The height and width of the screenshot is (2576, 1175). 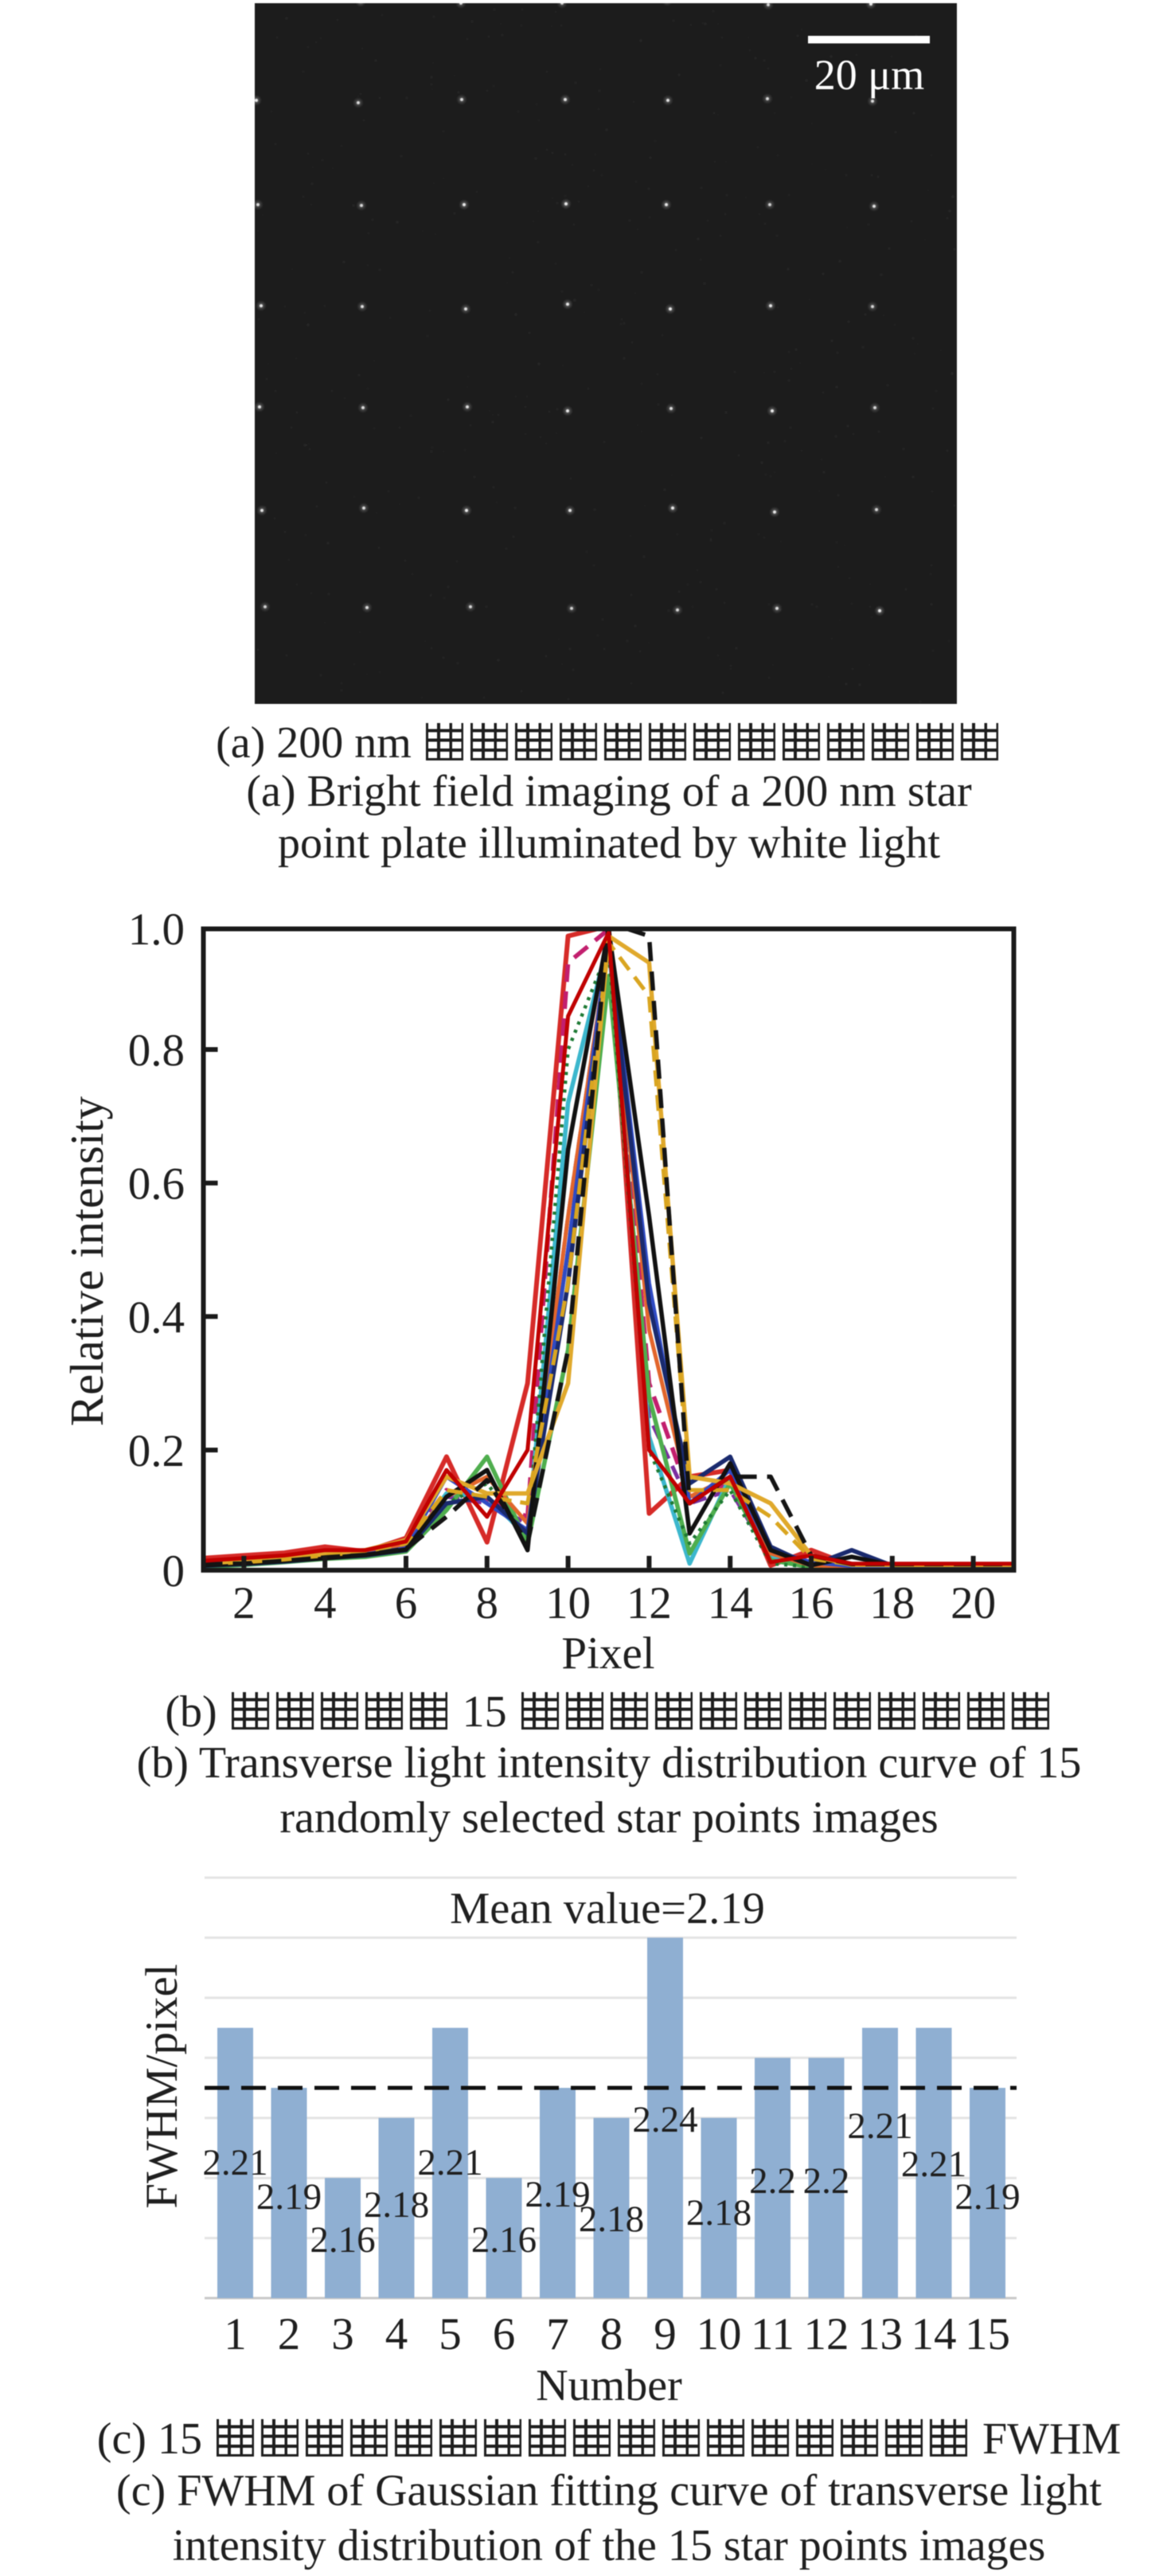 I want to click on svg-text: 0.6, so click(x=156, y=1185).